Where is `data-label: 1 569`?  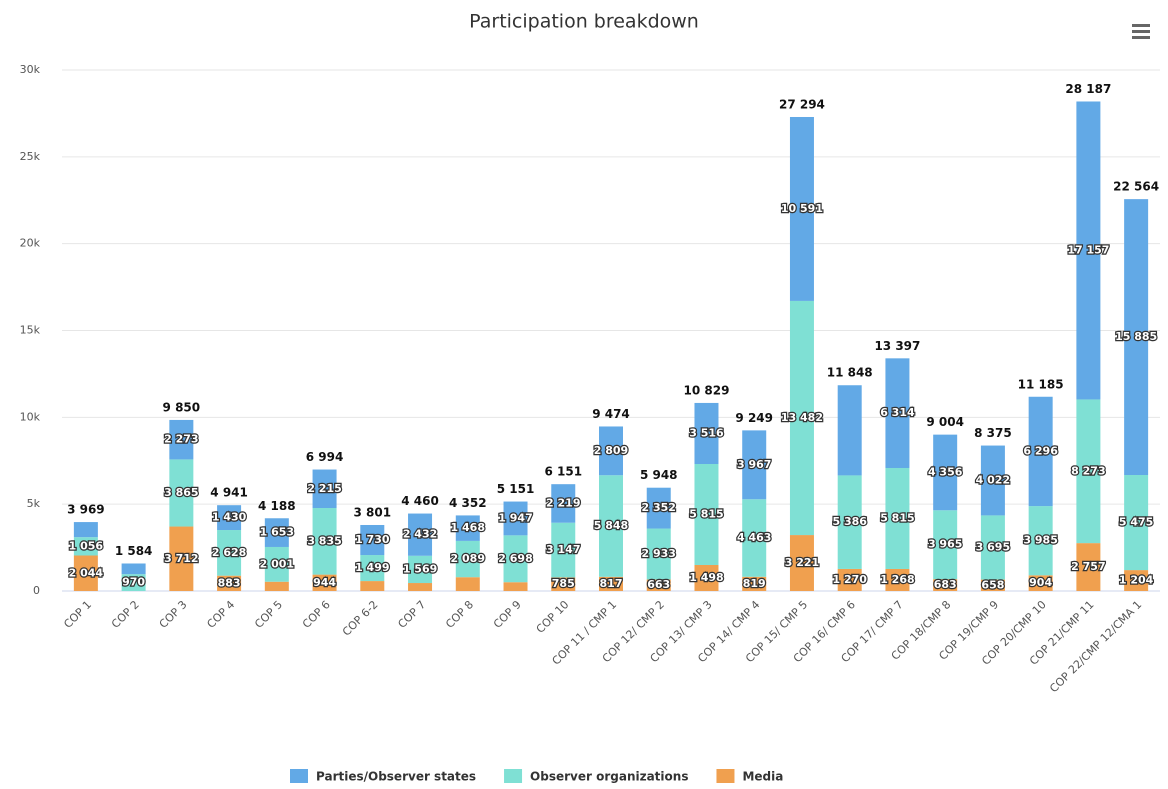
data-label: 1 569 is located at coordinates (420, 568).